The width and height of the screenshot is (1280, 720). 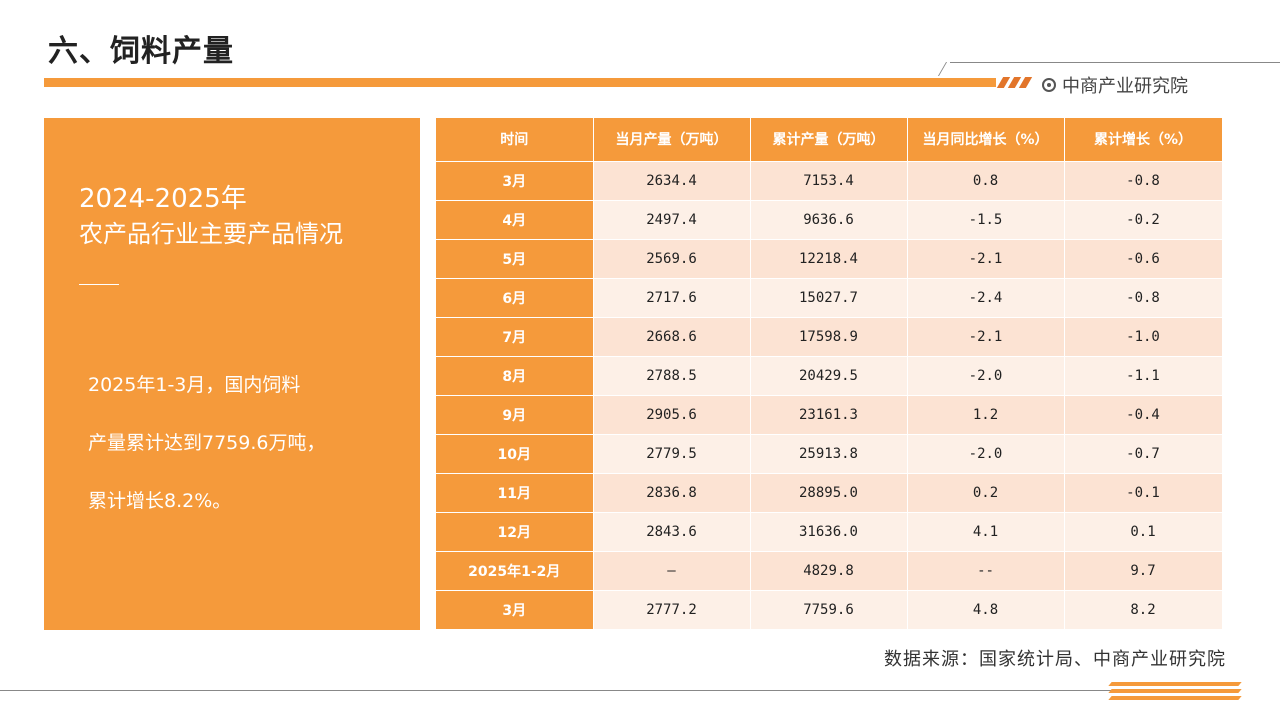 I want to click on table-cell: 0.8, so click(x=986, y=180).